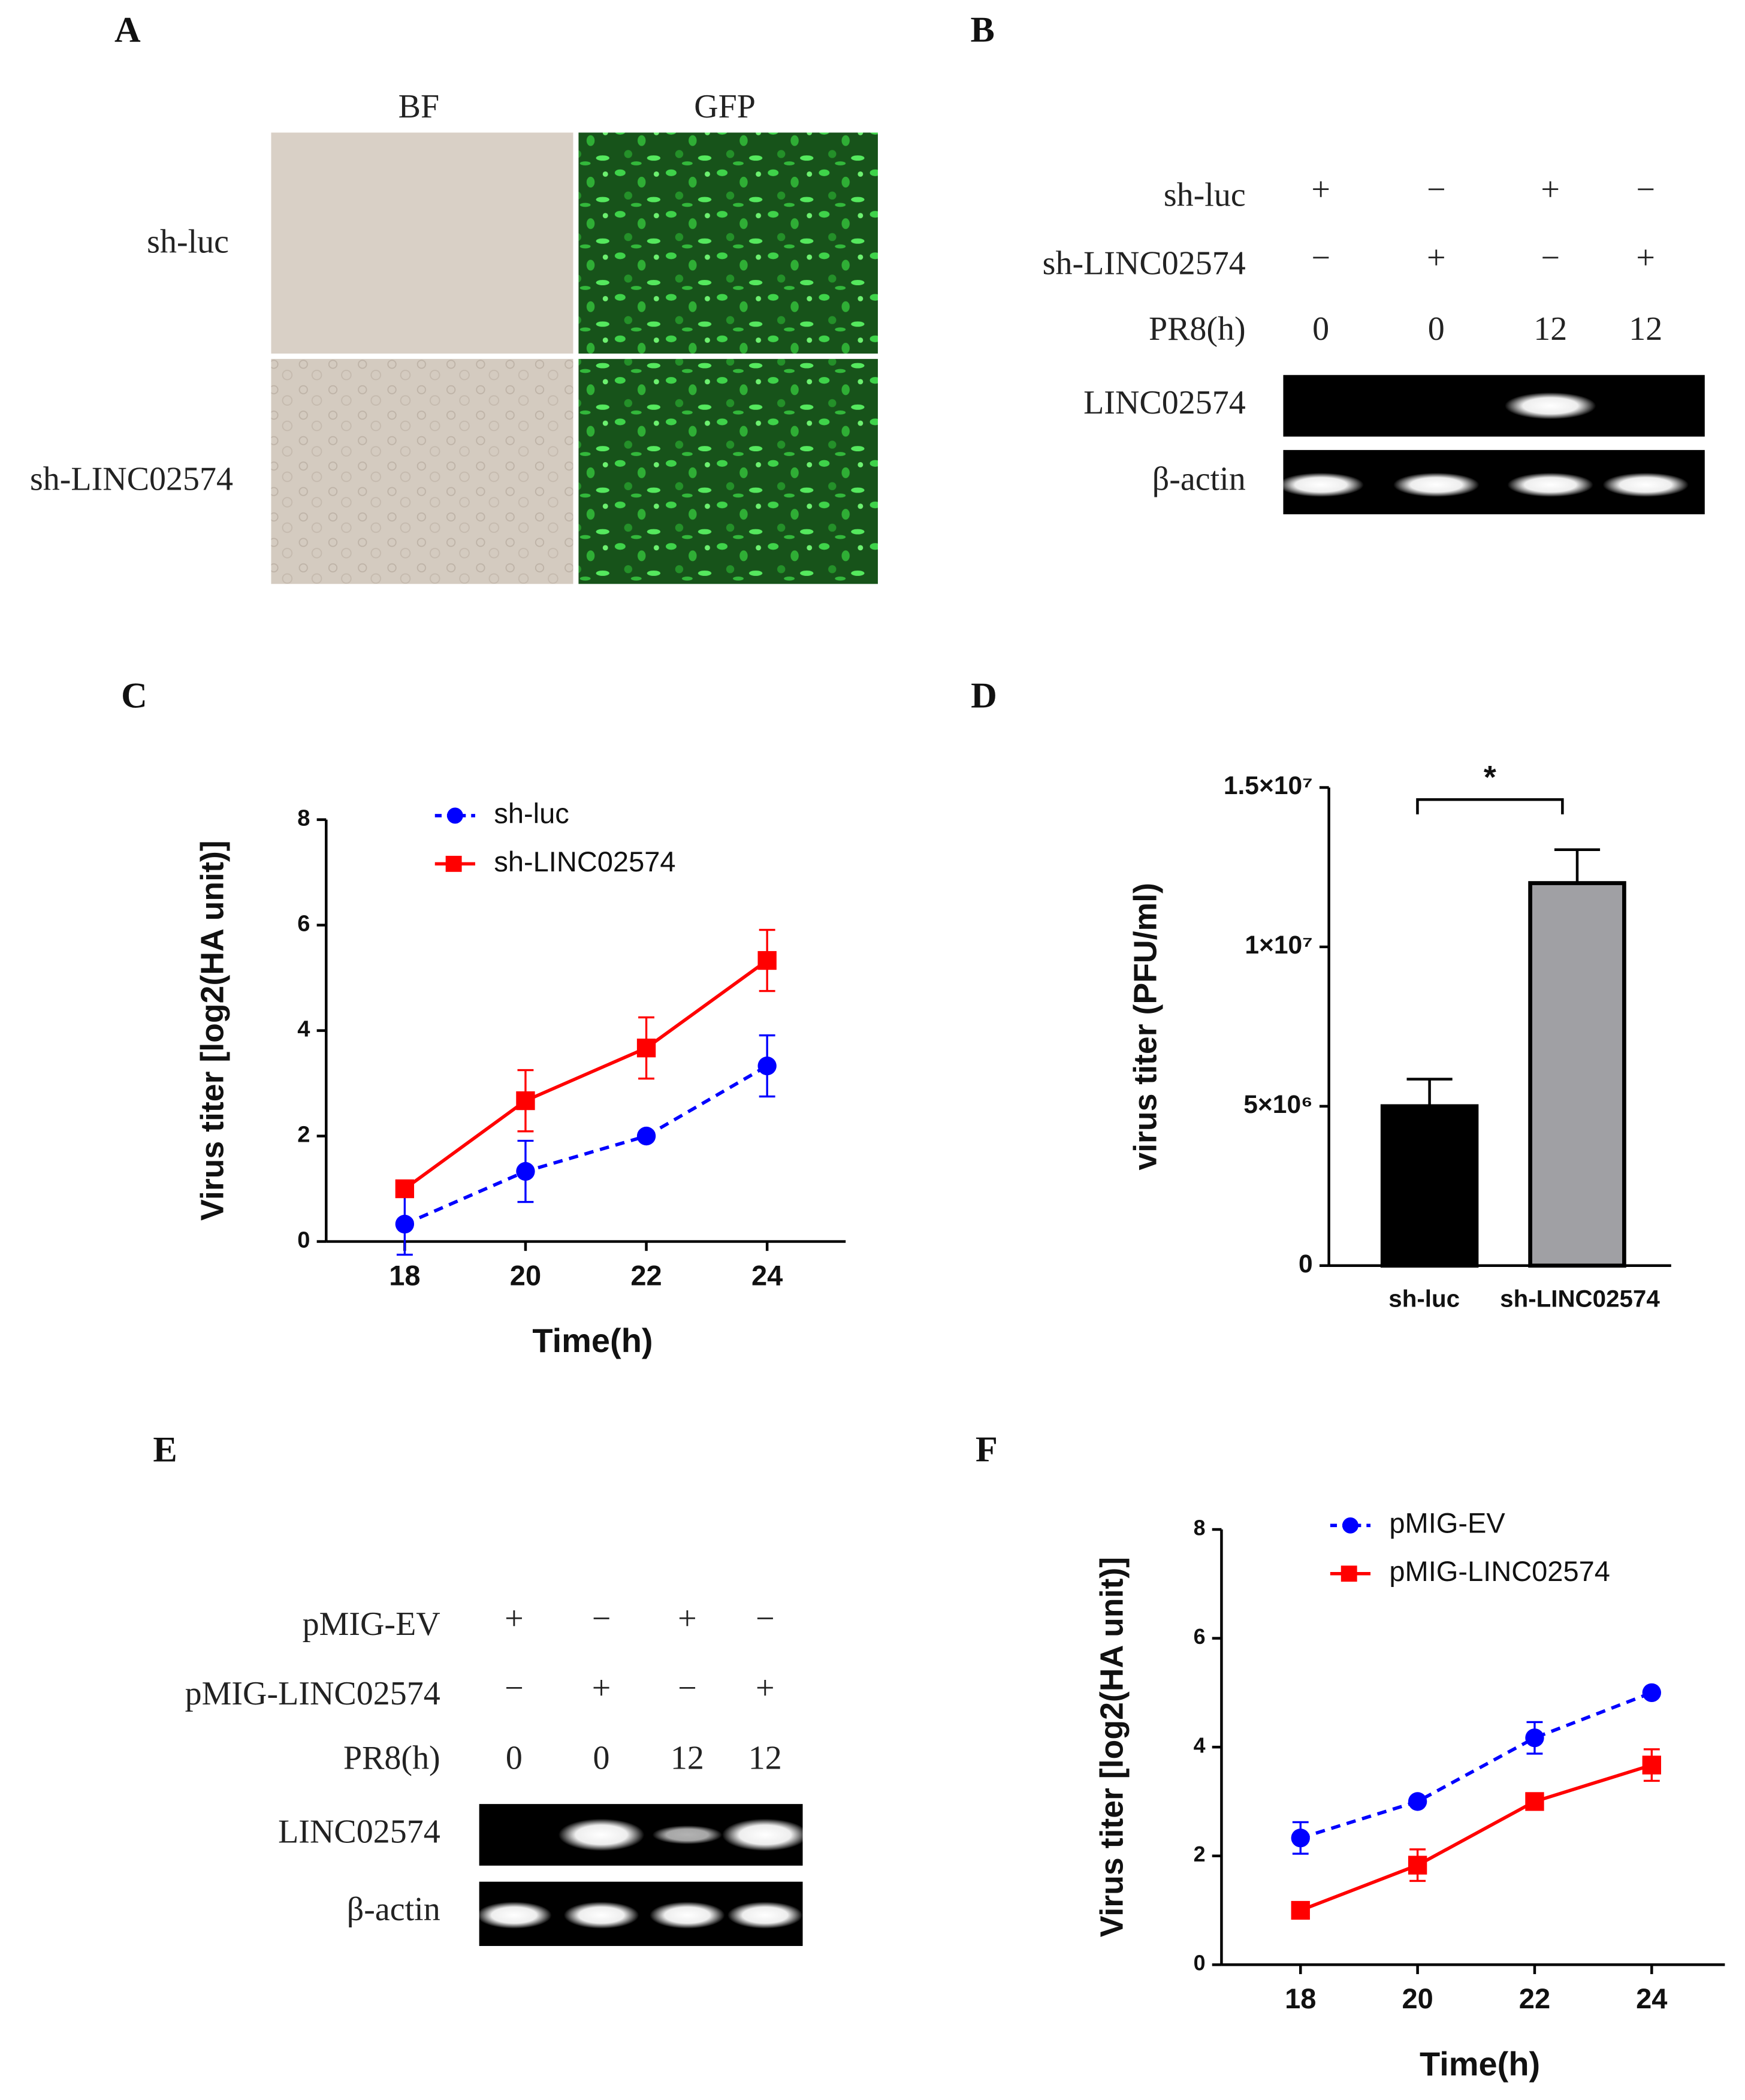 The height and width of the screenshot is (2100, 1745). Describe the element at coordinates (303, 1029) in the screenshot. I see `y-tick-label: 4` at that location.